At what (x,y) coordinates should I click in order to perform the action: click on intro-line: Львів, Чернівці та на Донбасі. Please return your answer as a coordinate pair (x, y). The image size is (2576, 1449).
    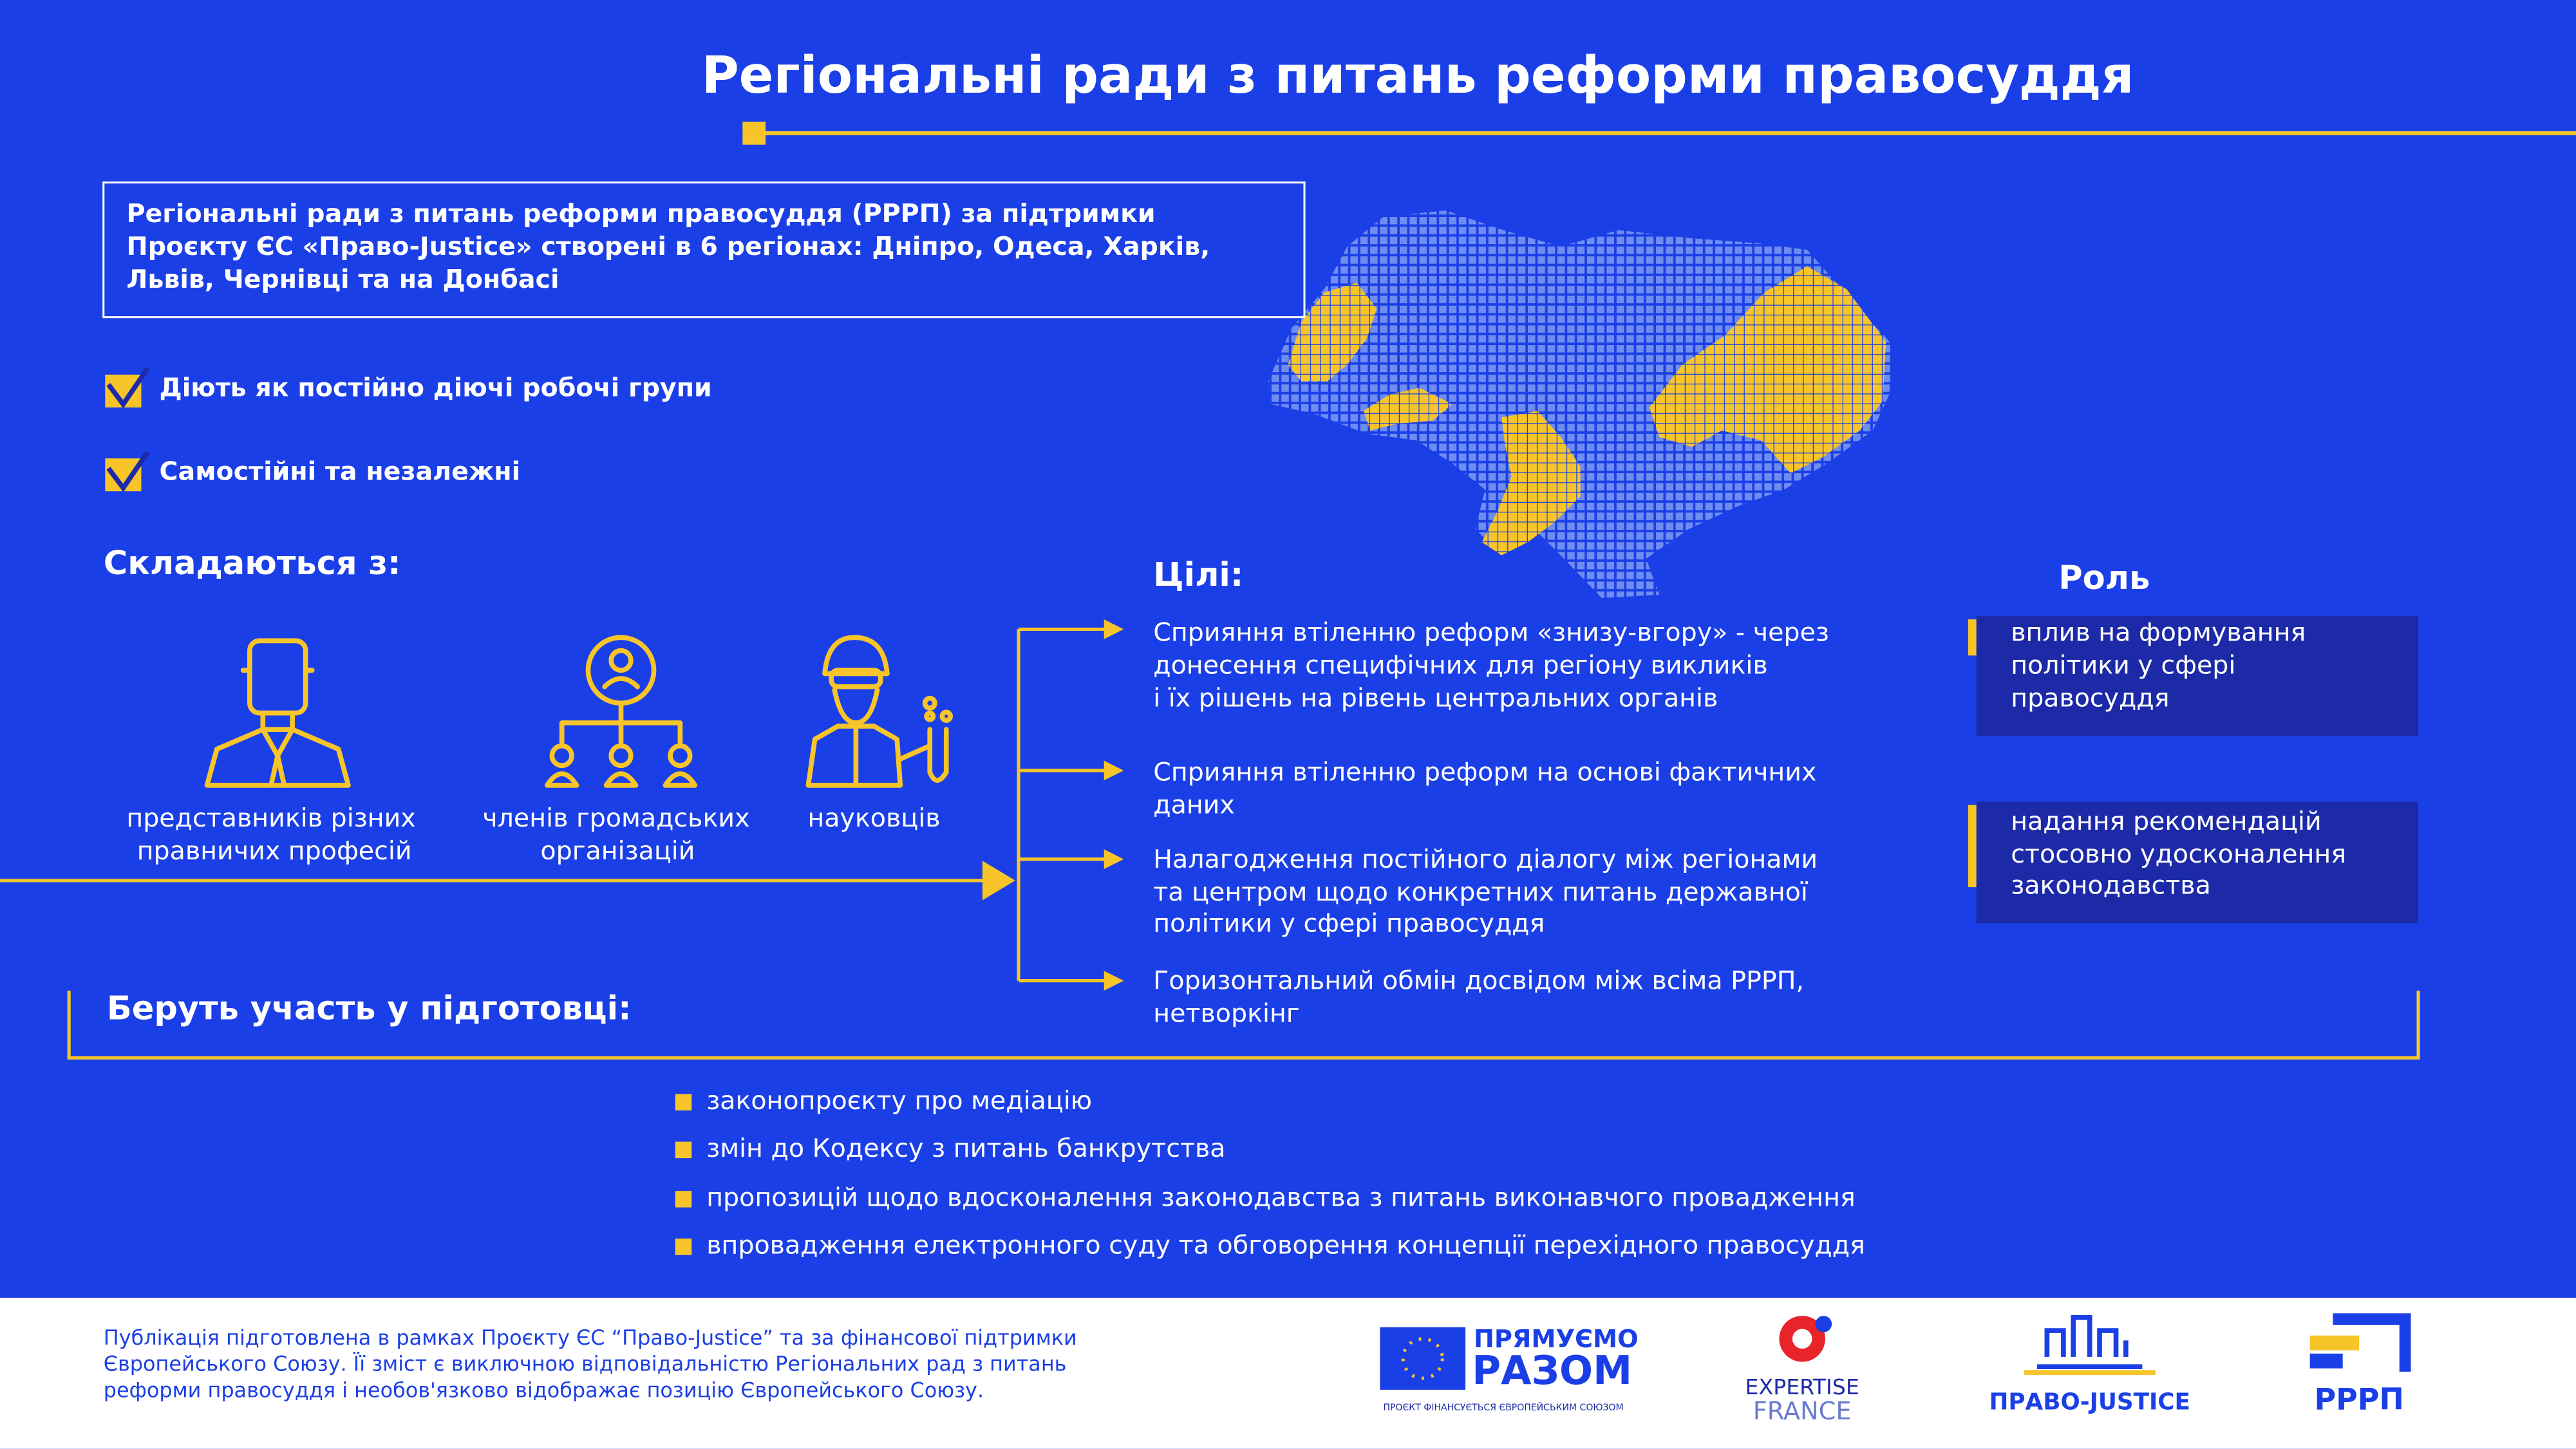
    Looking at the image, I should click on (342, 279).